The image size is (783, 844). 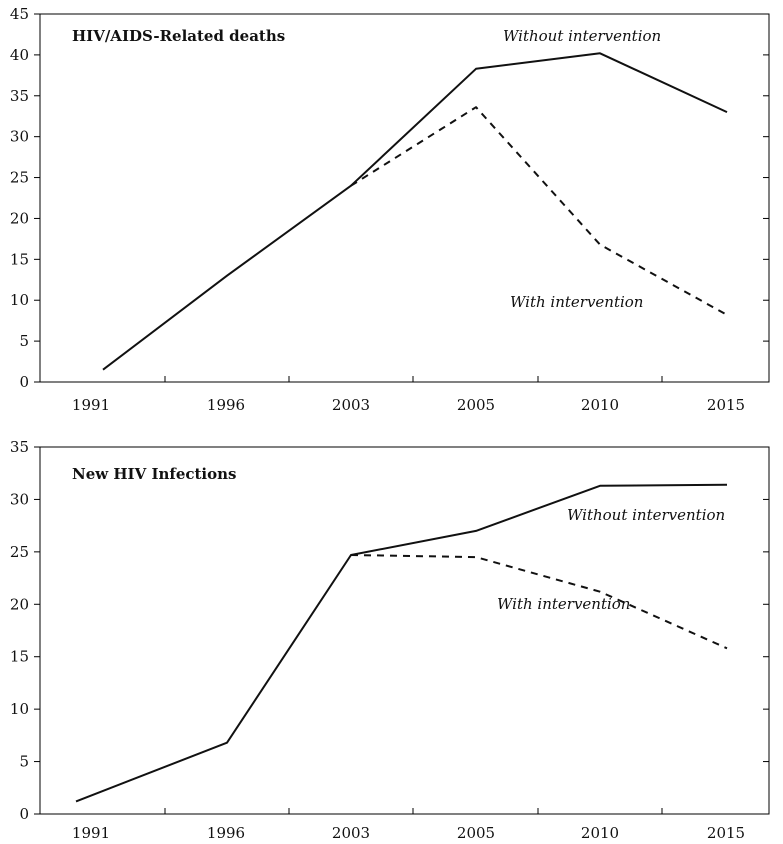 What do you see at coordinates (539, 211) in the screenshot?
I see `series-line-with-intervention` at bounding box center [539, 211].